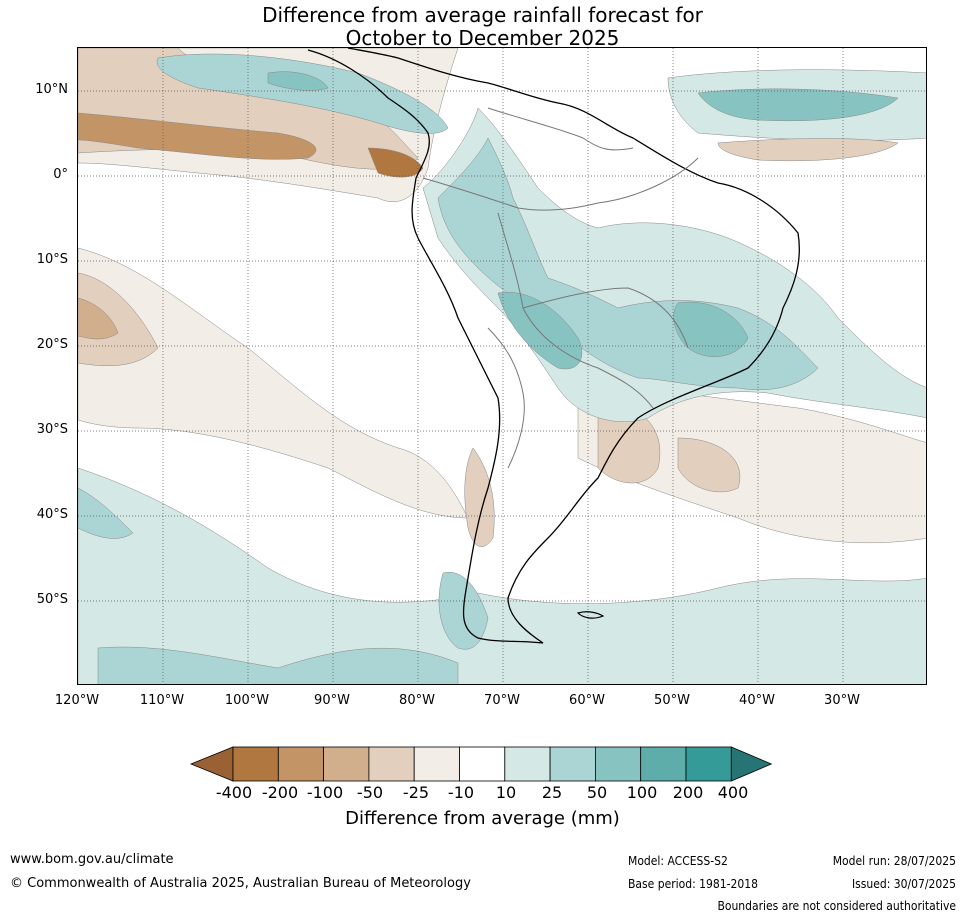 The height and width of the screenshot is (919, 965). What do you see at coordinates (482, 38) in the screenshot?
I see `title-line-2: October to December 2025` at bounding box center [482, 38].